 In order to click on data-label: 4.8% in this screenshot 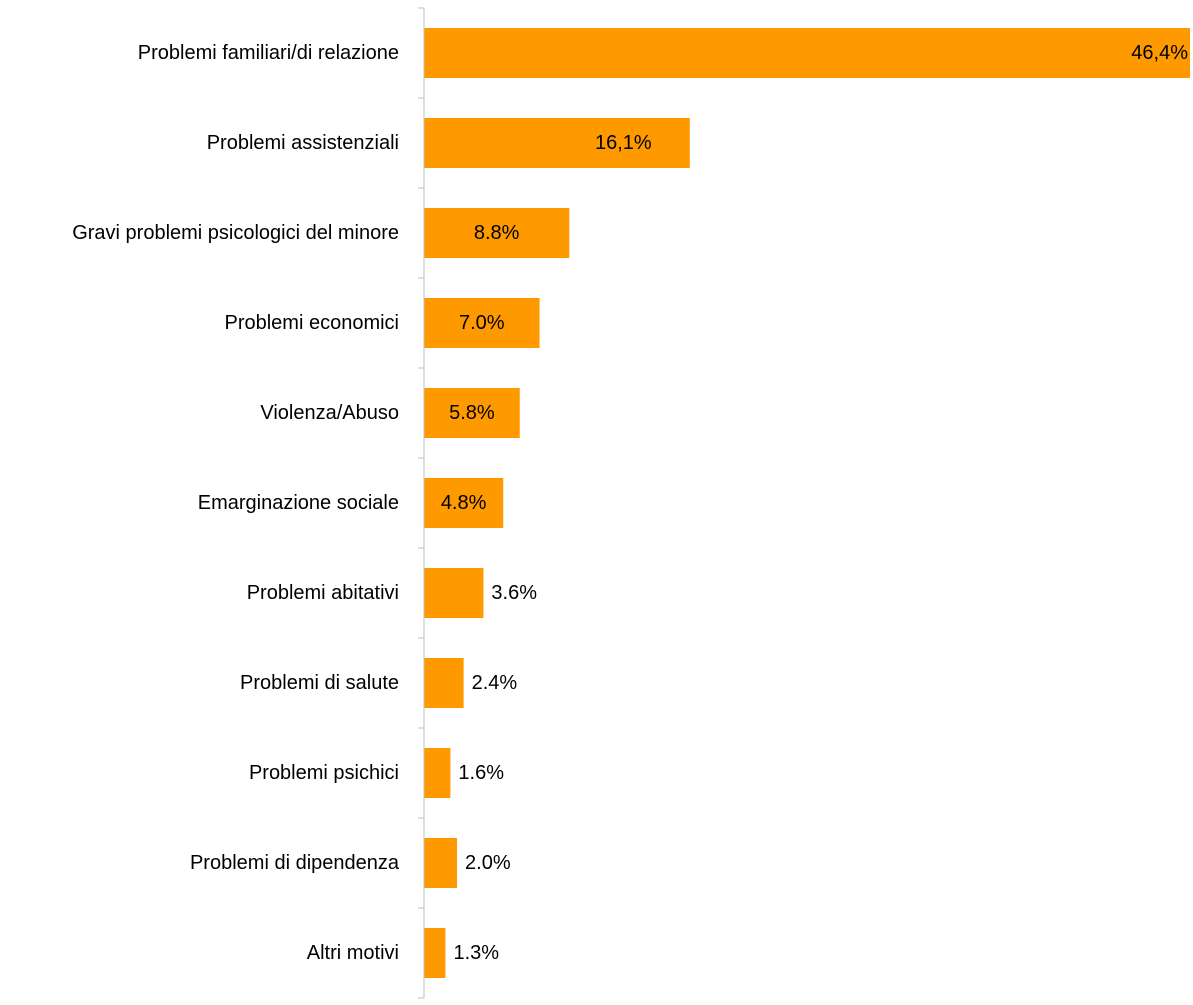, I will do `click(464, 503)`.